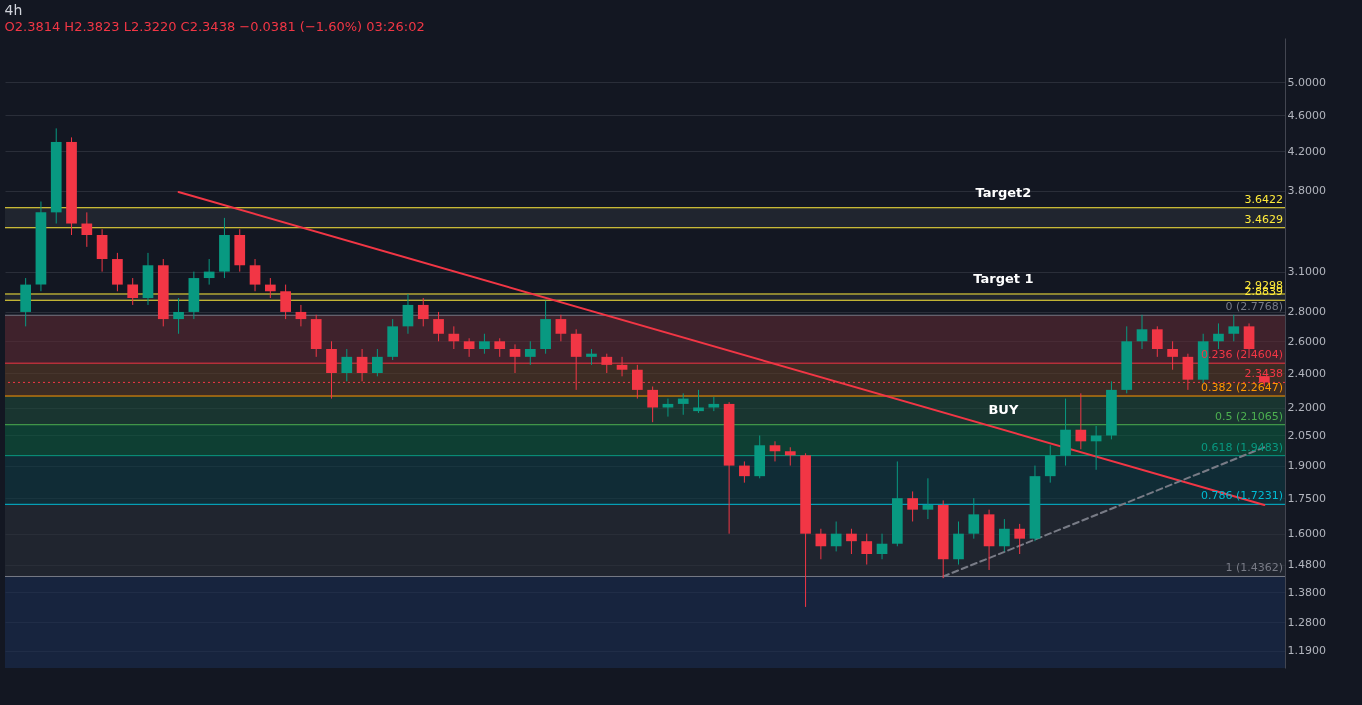  What do you see at coordinates (1306, 534) in the screenshot?
I see `y-tick-label: 1.6000` at bounding box center [1306, 534].